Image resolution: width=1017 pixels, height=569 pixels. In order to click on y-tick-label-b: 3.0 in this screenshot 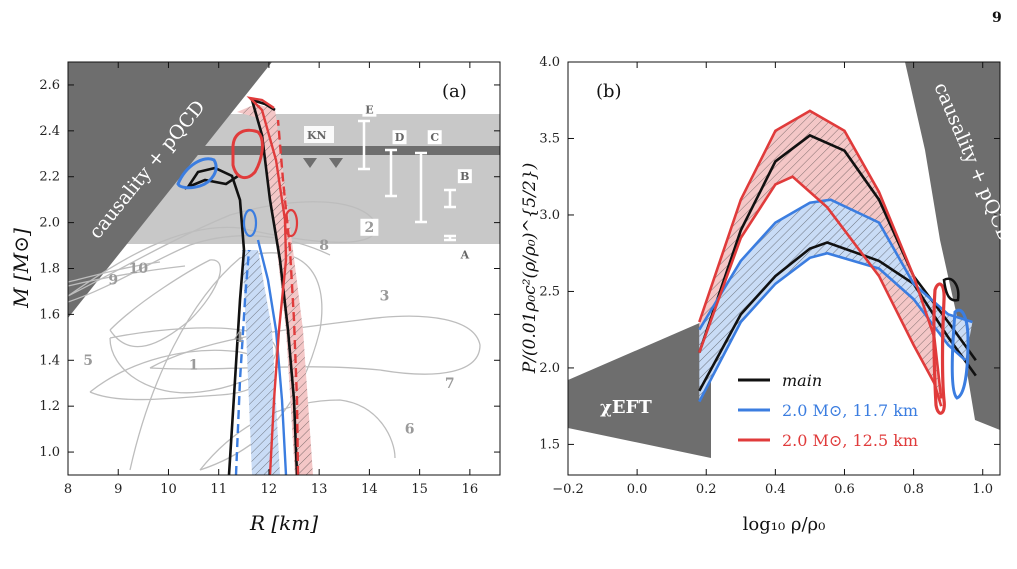, I will do `click(549, 215)`.